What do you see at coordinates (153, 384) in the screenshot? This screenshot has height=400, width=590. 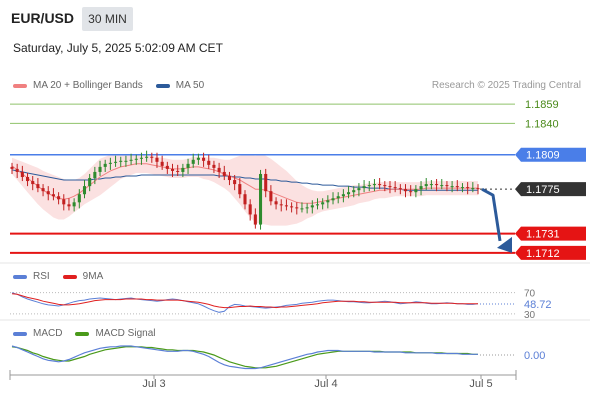 I see `time-axis-label: Jul 3` at bounding box center [153, 384].